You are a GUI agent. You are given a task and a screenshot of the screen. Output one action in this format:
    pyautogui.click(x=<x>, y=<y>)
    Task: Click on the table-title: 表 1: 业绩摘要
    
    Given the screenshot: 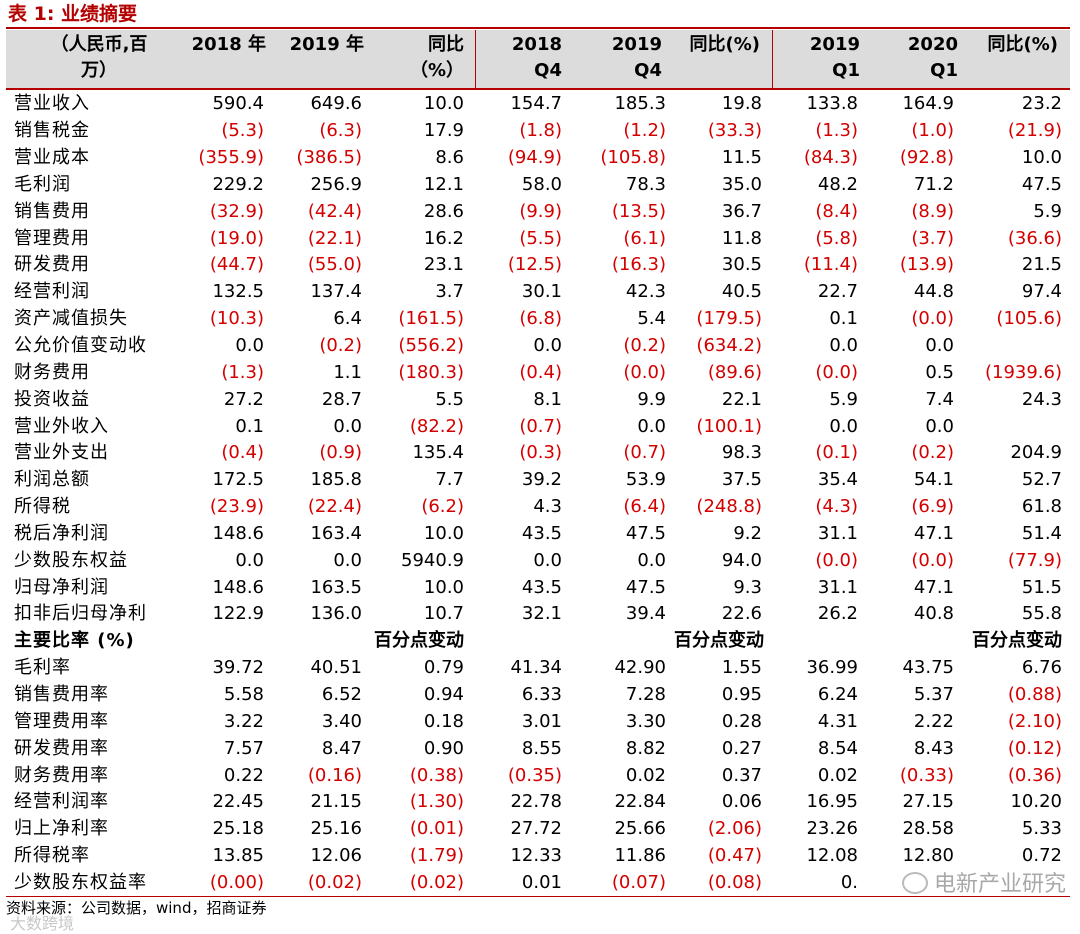 What is the action you would take?
    pyautogui.click(x=73, y=14)
    